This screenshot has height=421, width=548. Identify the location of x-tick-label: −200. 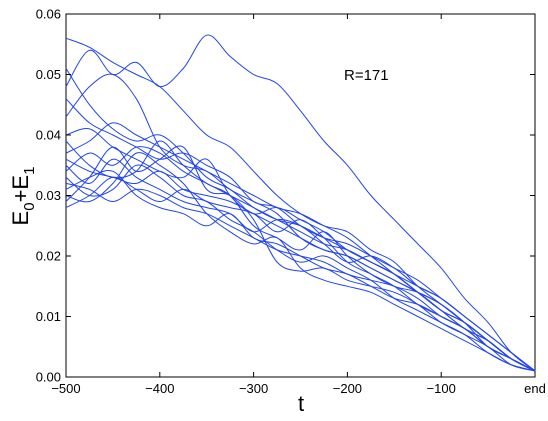
(347, 388).